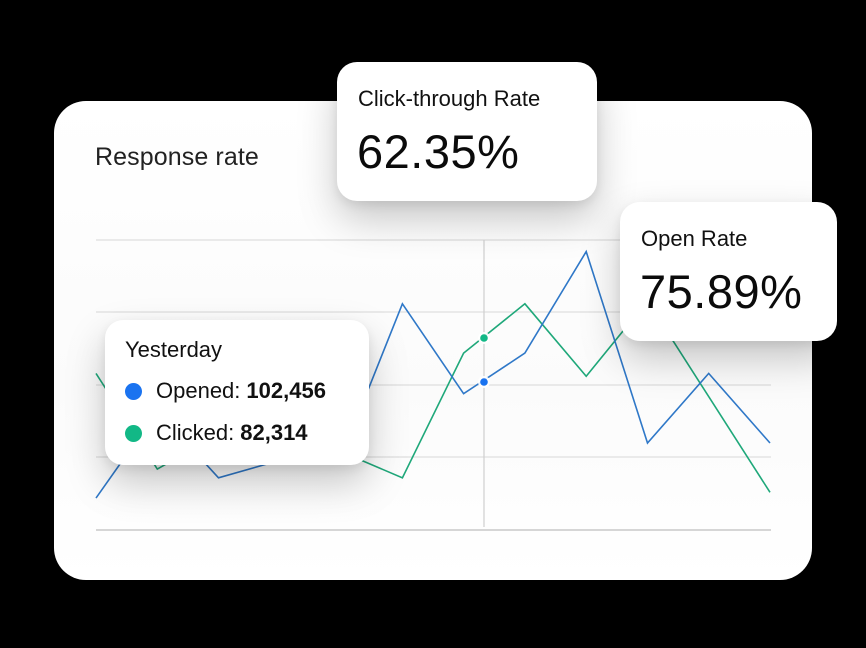  I want to click on card-title: Response rate, so click(177, 157).